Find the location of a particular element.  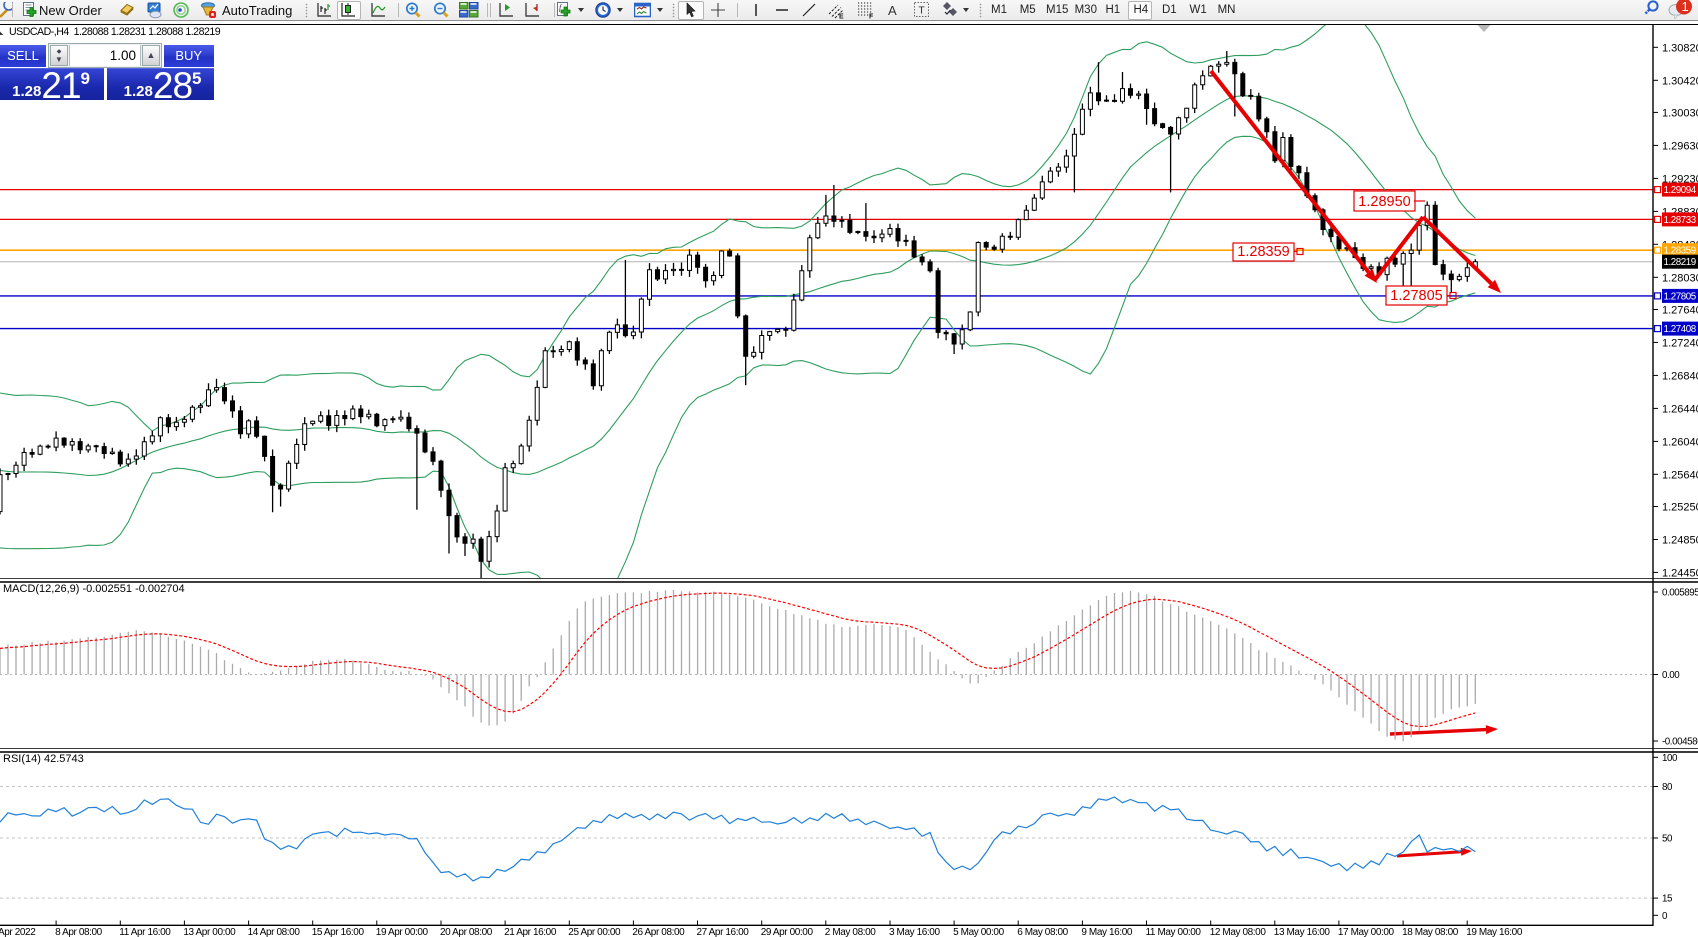

svg-text: 17 May 00:00 is located at coordinates (1366, 932).